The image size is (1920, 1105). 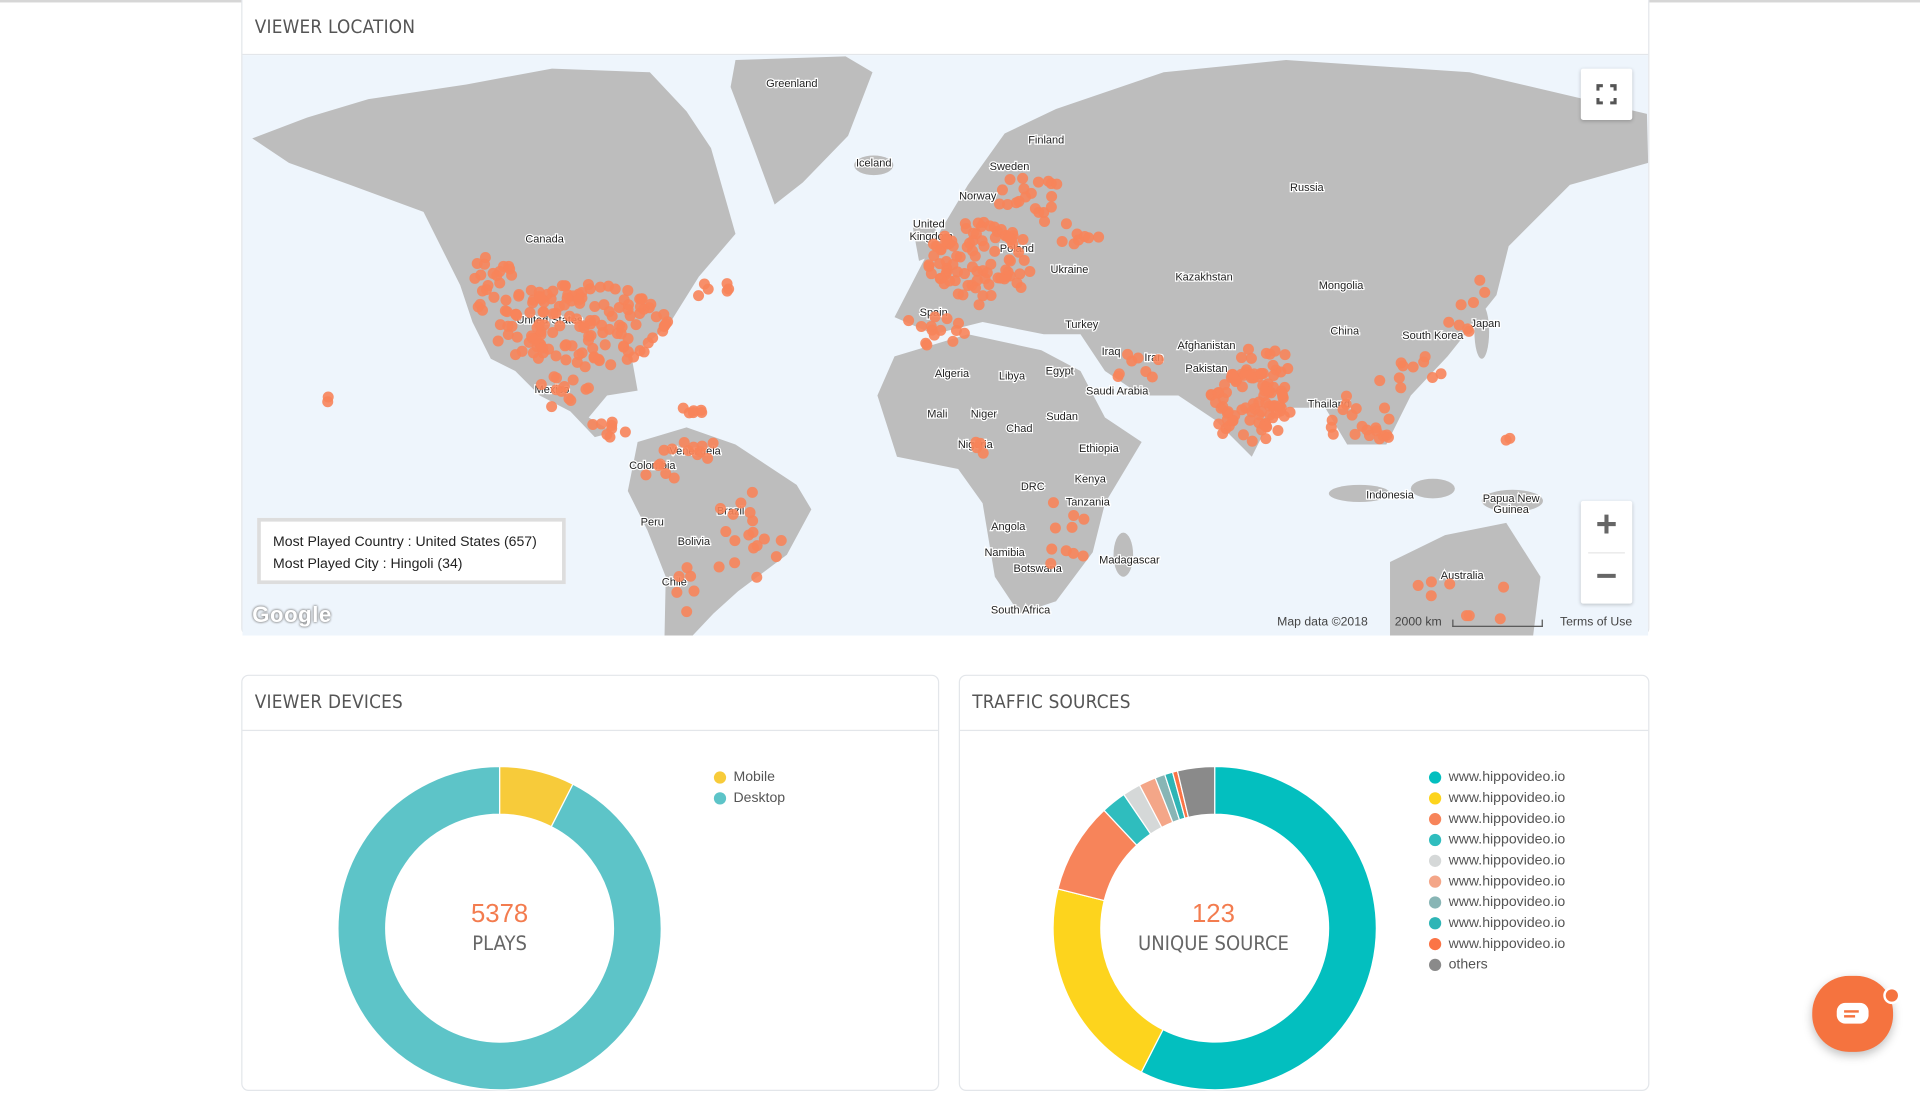 I want to click on chat-button, so click(x=1853, y=1013).